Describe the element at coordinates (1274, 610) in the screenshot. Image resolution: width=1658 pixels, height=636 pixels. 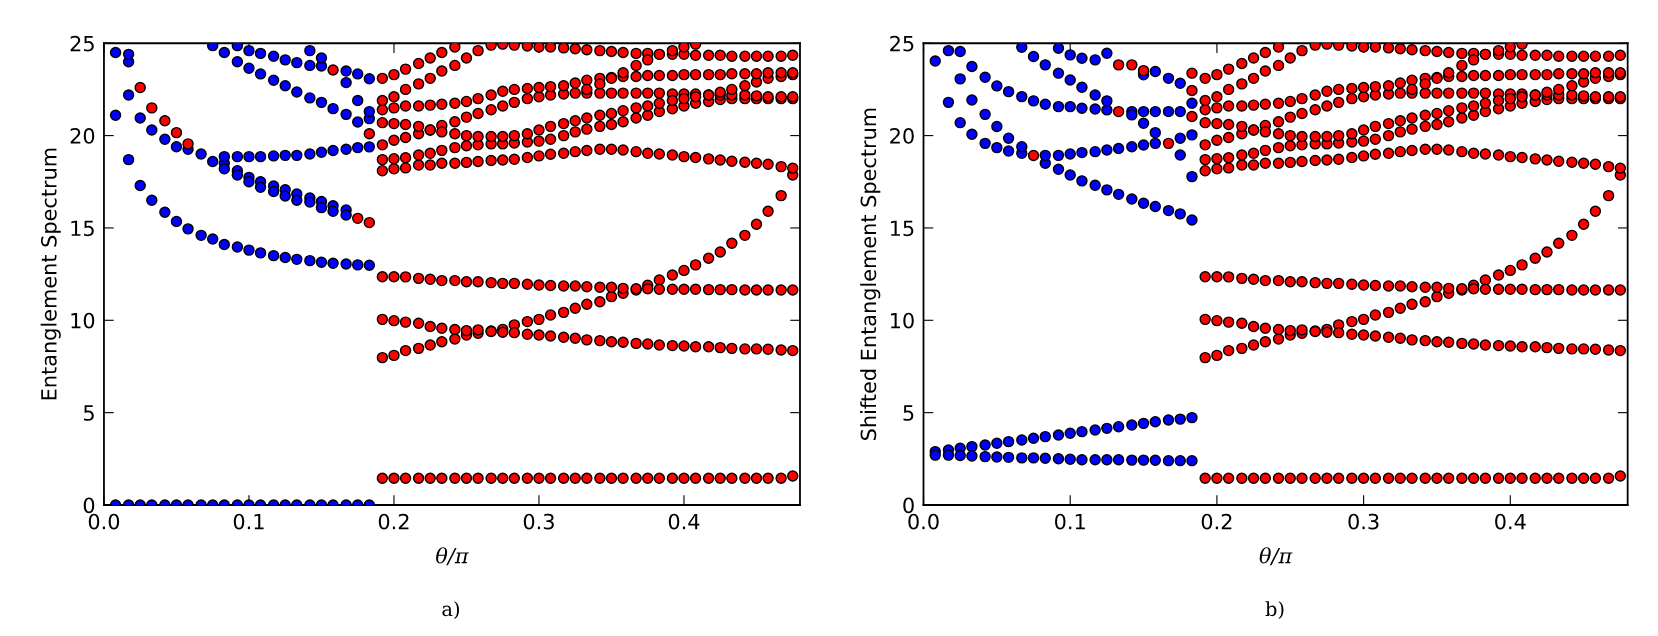
I see `text: b)` at that location.